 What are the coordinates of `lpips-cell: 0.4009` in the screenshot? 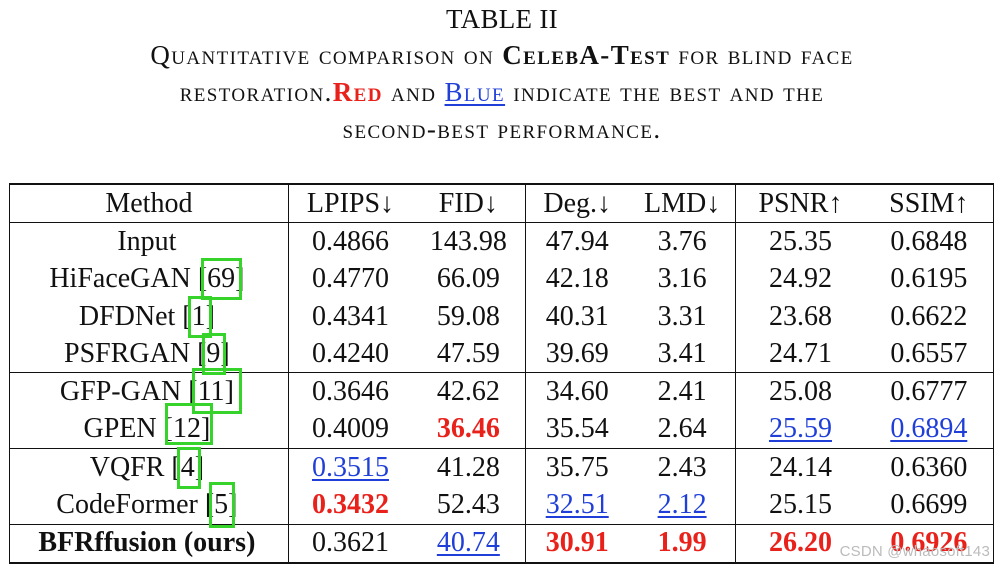 It's located at (350, 430).